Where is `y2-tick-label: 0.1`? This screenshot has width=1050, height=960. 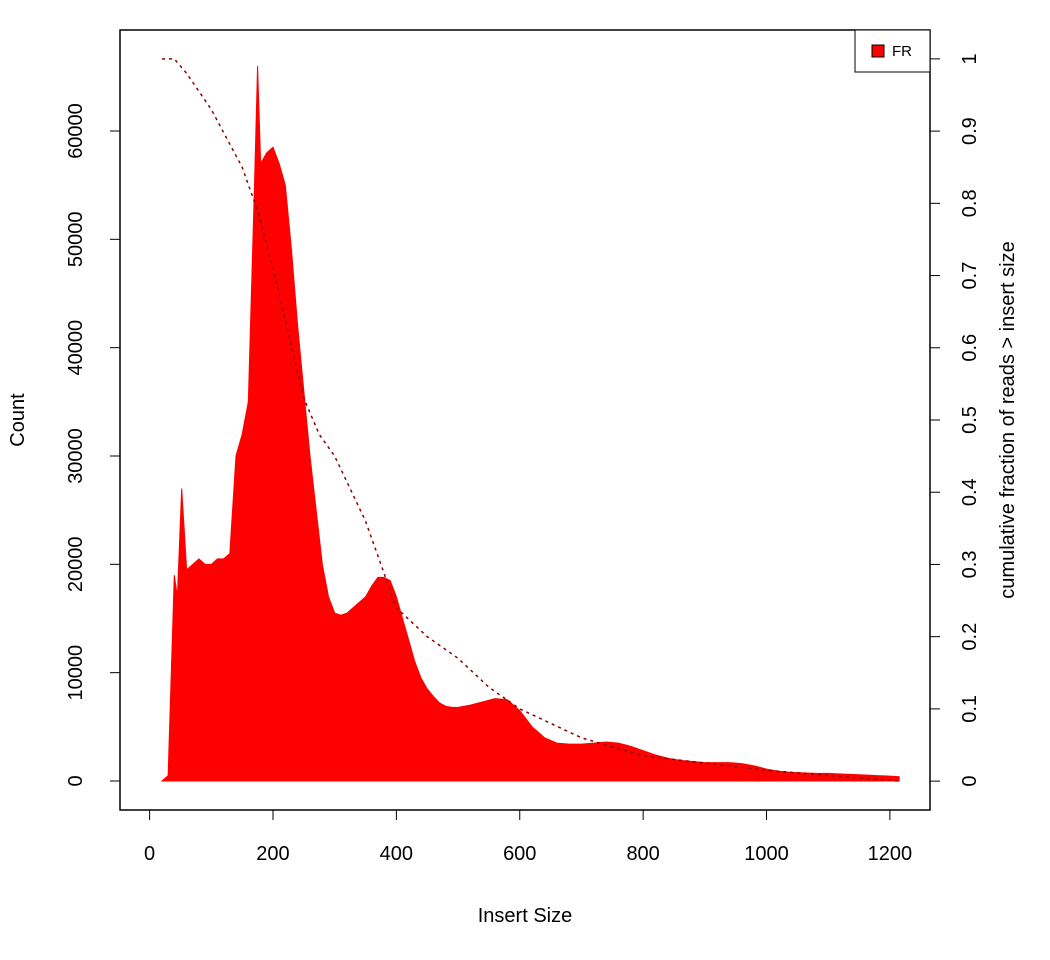
y2-tick-label: 0.1 is located at coordinates (970, 709).